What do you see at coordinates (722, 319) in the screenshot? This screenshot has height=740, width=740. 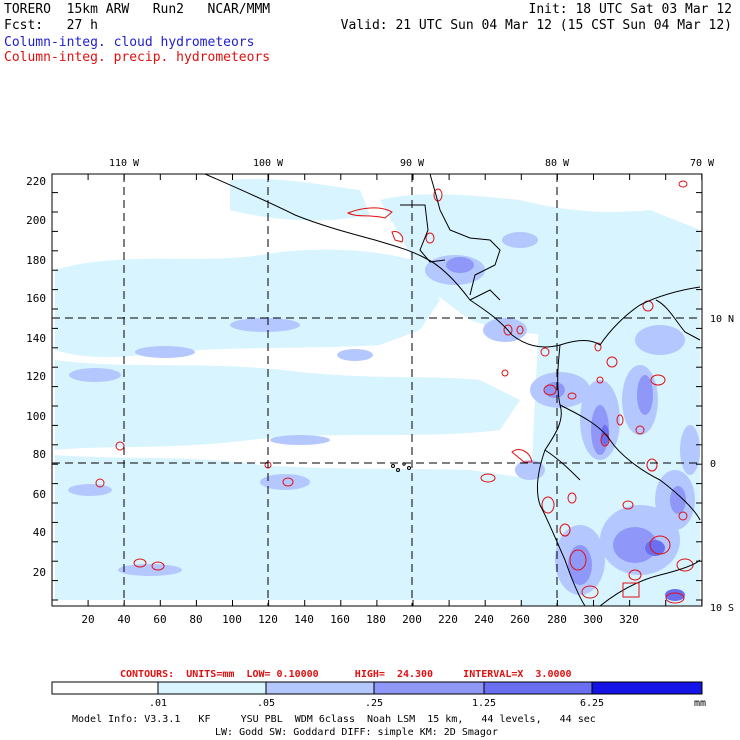 I see `lat-10n: 10 N` at bounding box center [722, 319].